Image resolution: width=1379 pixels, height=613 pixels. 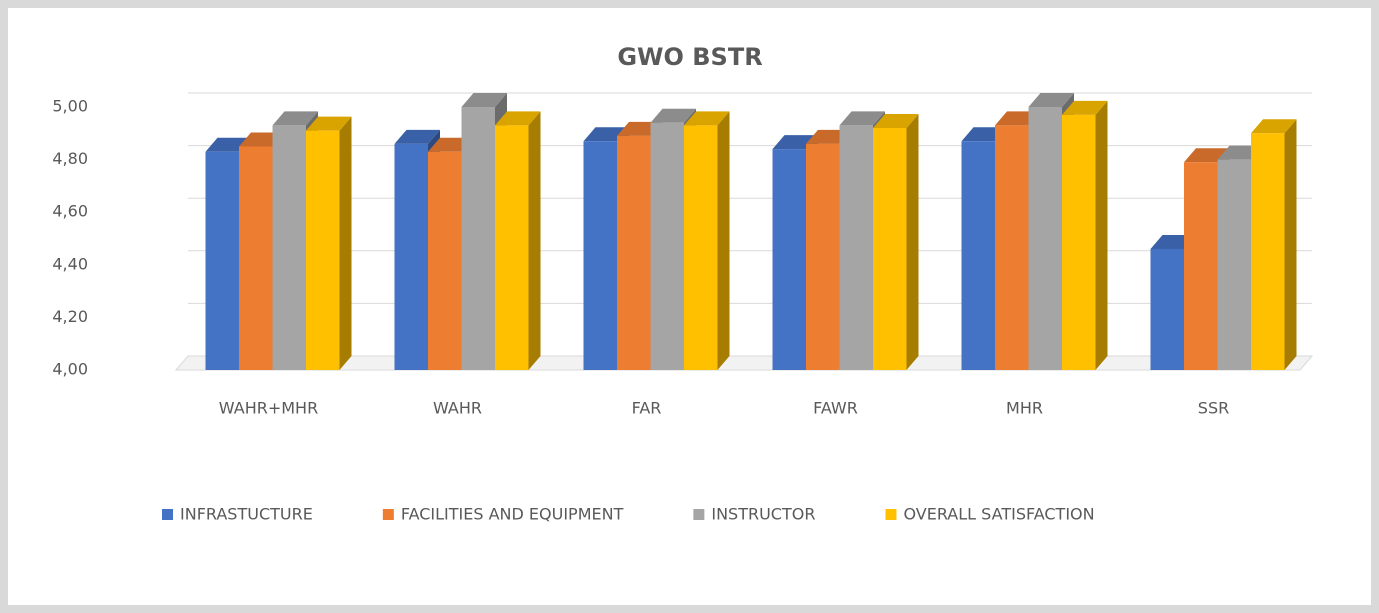 What do you see at coordinates (835, 408) in the screenshot?
I see `x-tick-label: FAWR` at bounding box center [835, 408].